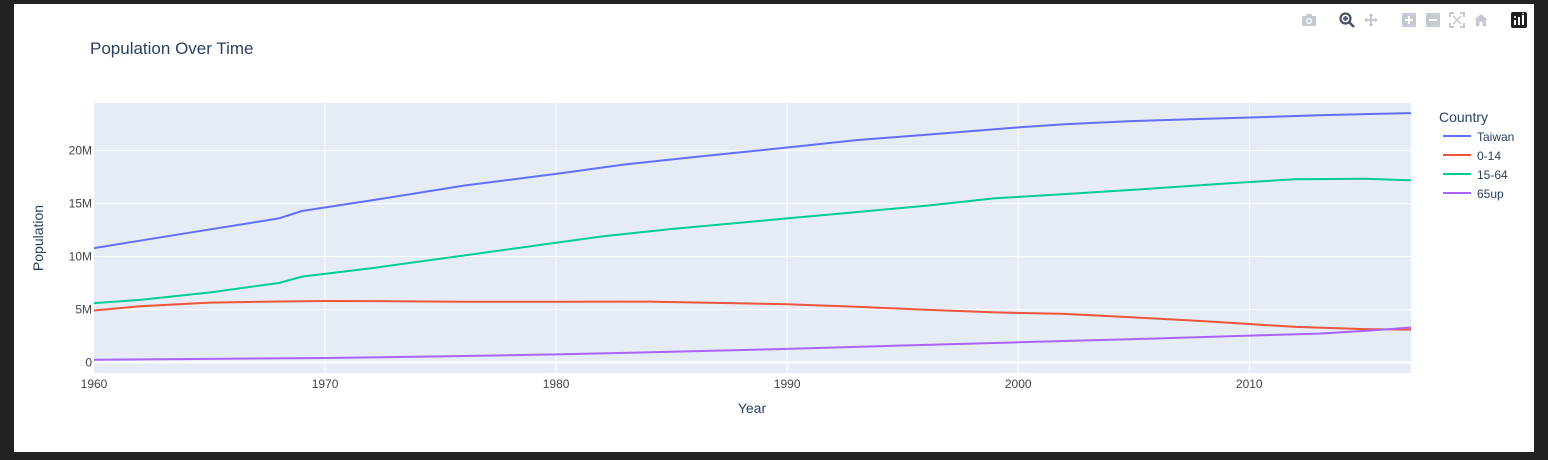 This screenshot has width=1548, height=460. I want to click on reset-axes-icon, so click(1481, 20).